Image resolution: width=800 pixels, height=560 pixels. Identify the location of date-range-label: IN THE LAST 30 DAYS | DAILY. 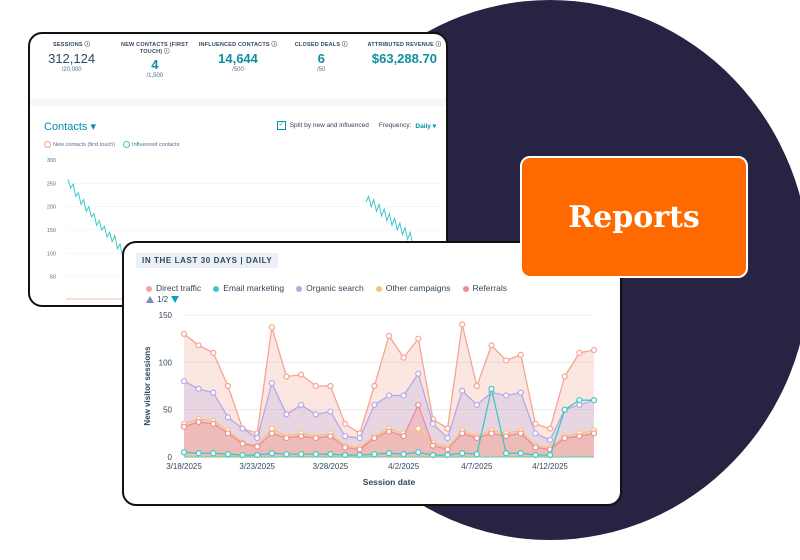
(207, 260).